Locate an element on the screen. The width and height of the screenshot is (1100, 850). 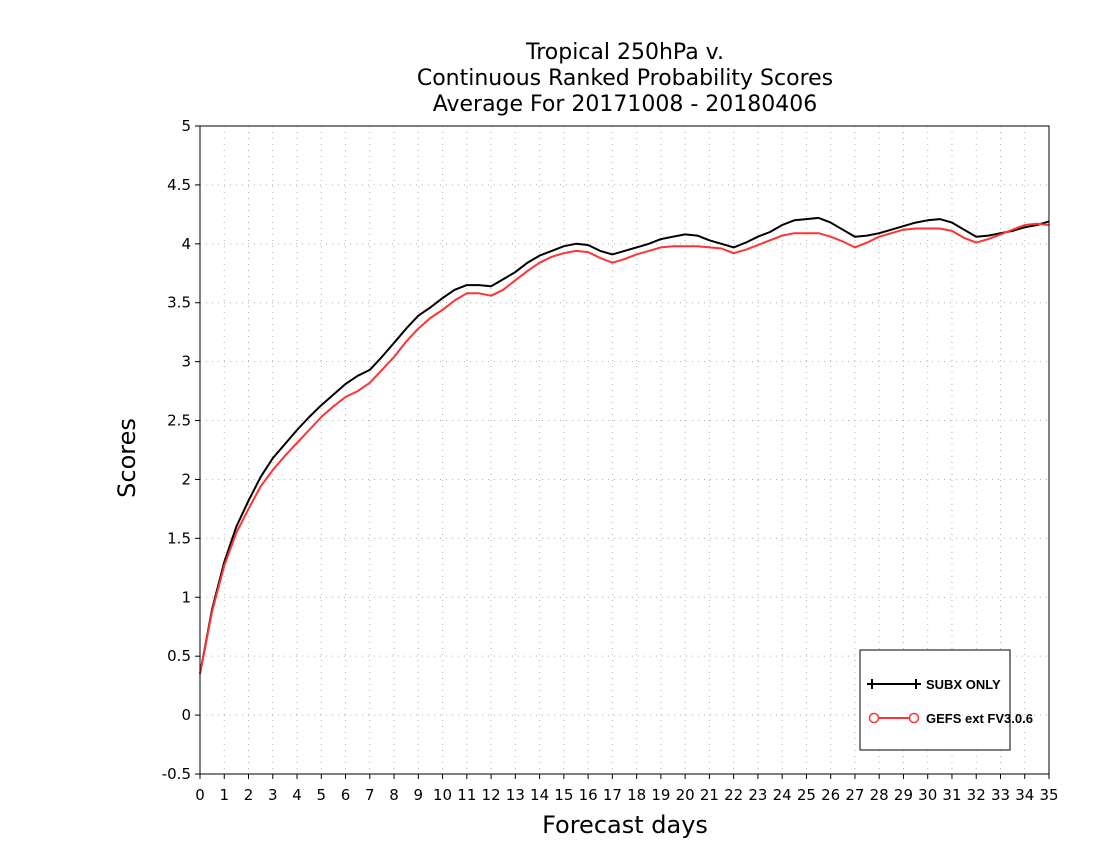
x-tick-label: 14 is located at coordinates (539, 795).